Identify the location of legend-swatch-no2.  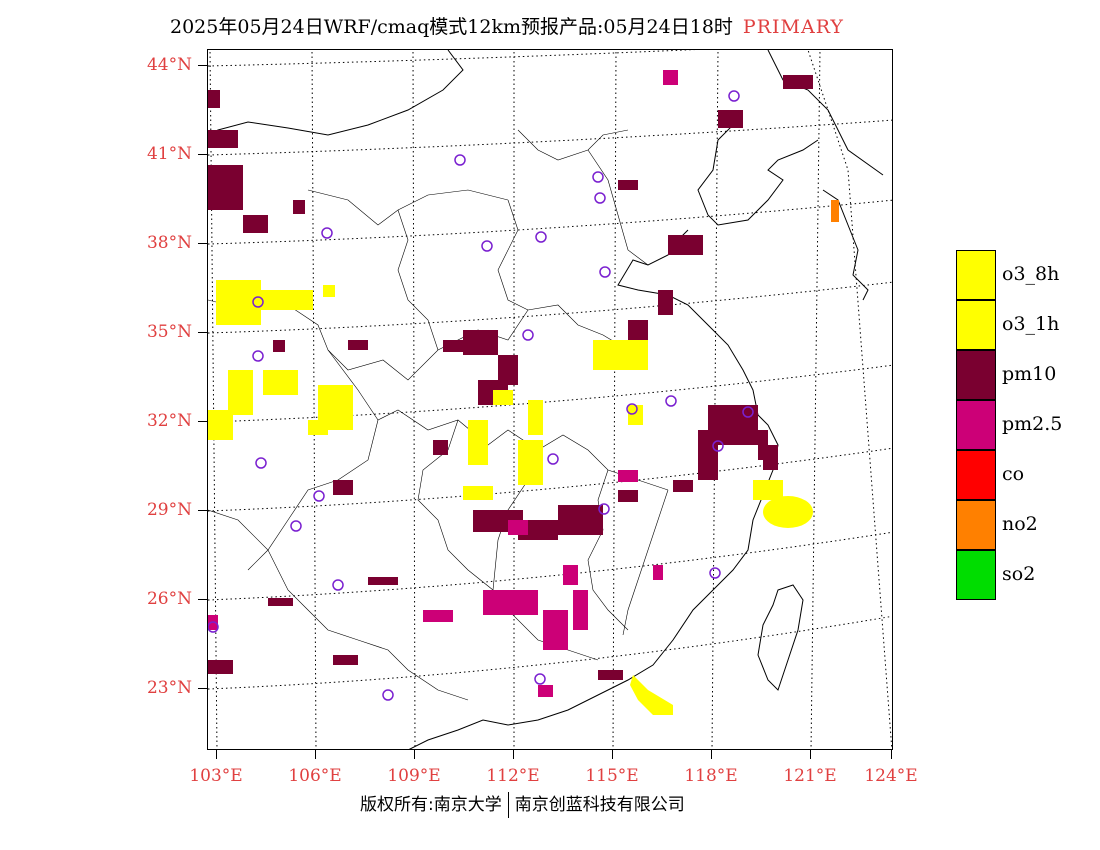
(976, 525).